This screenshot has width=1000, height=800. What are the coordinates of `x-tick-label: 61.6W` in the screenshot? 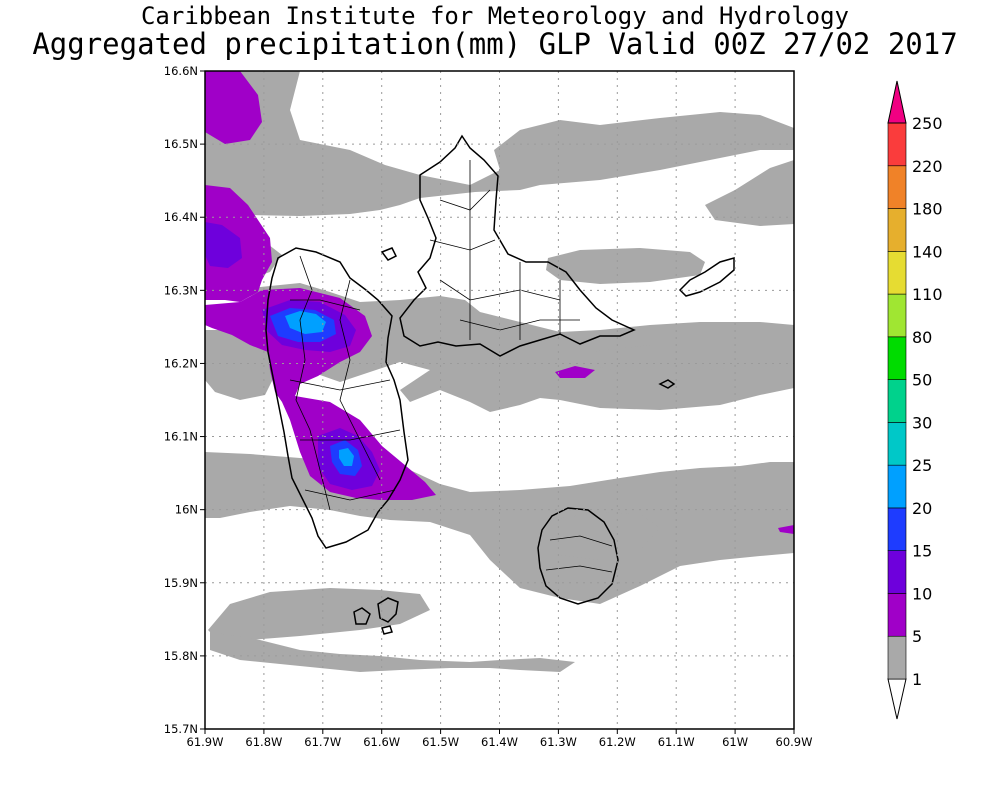 It's located at (381, 742).